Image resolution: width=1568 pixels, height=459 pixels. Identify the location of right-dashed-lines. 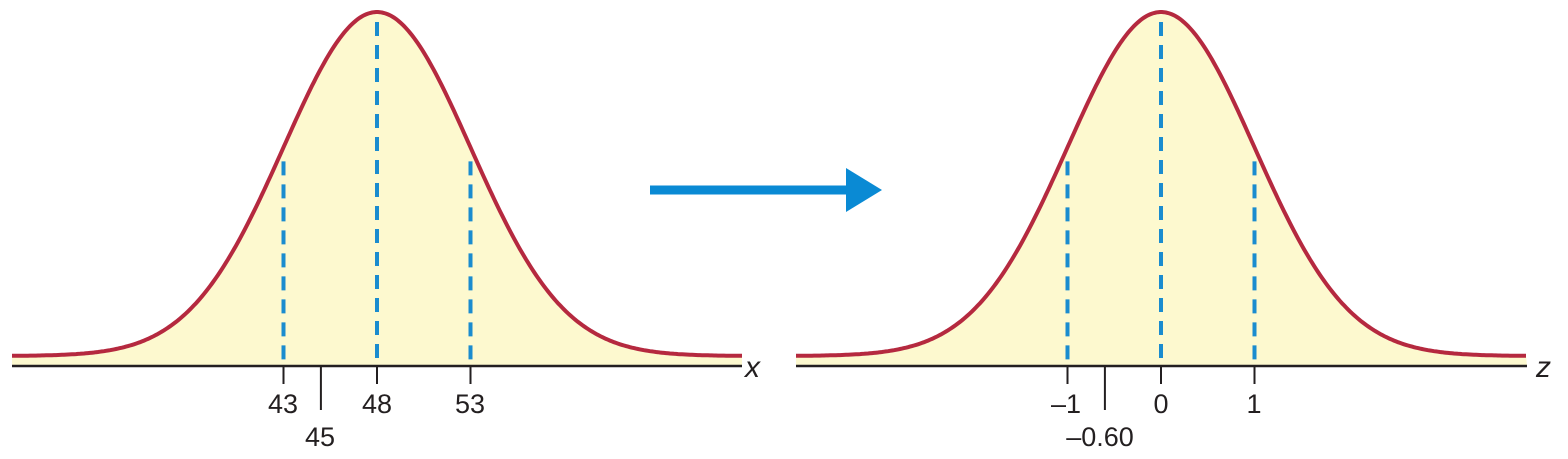
(1161, 194).